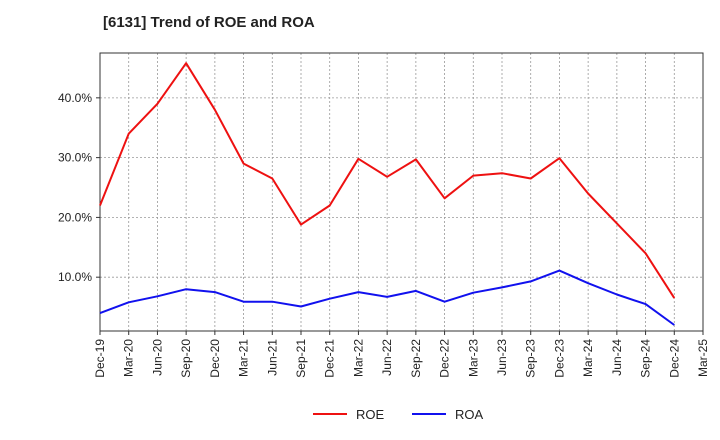 The height and width of the screenshot is (440, 720). Describe the element at coordinates (469, 414) in the screenshot. I see `legend-label-roa: ROA` at that location.